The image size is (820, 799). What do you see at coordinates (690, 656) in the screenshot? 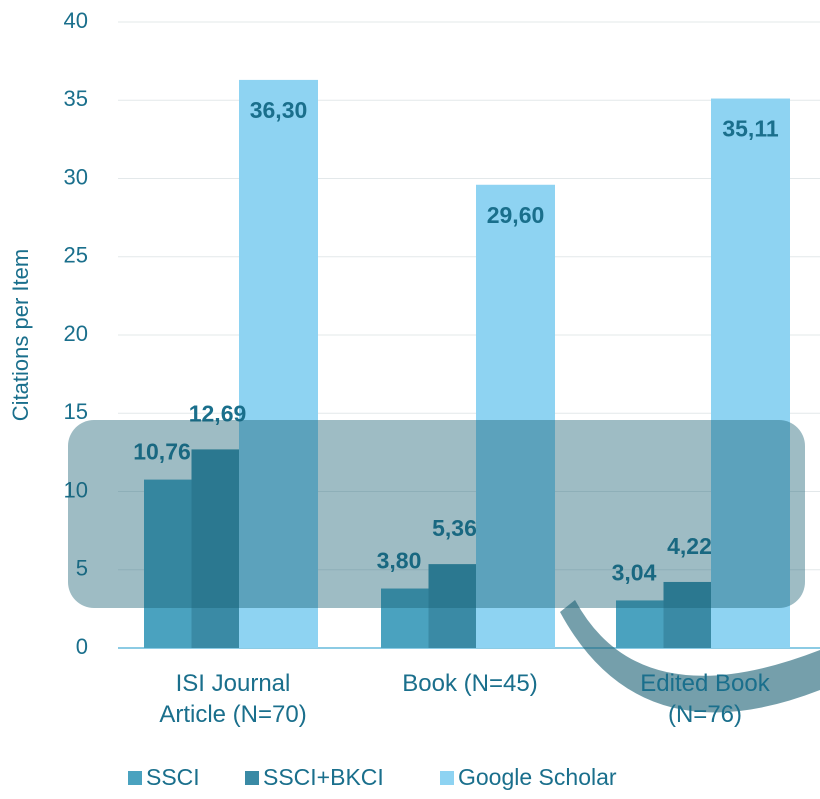
I see `overlay-arc` at bounding box center [690, 656].